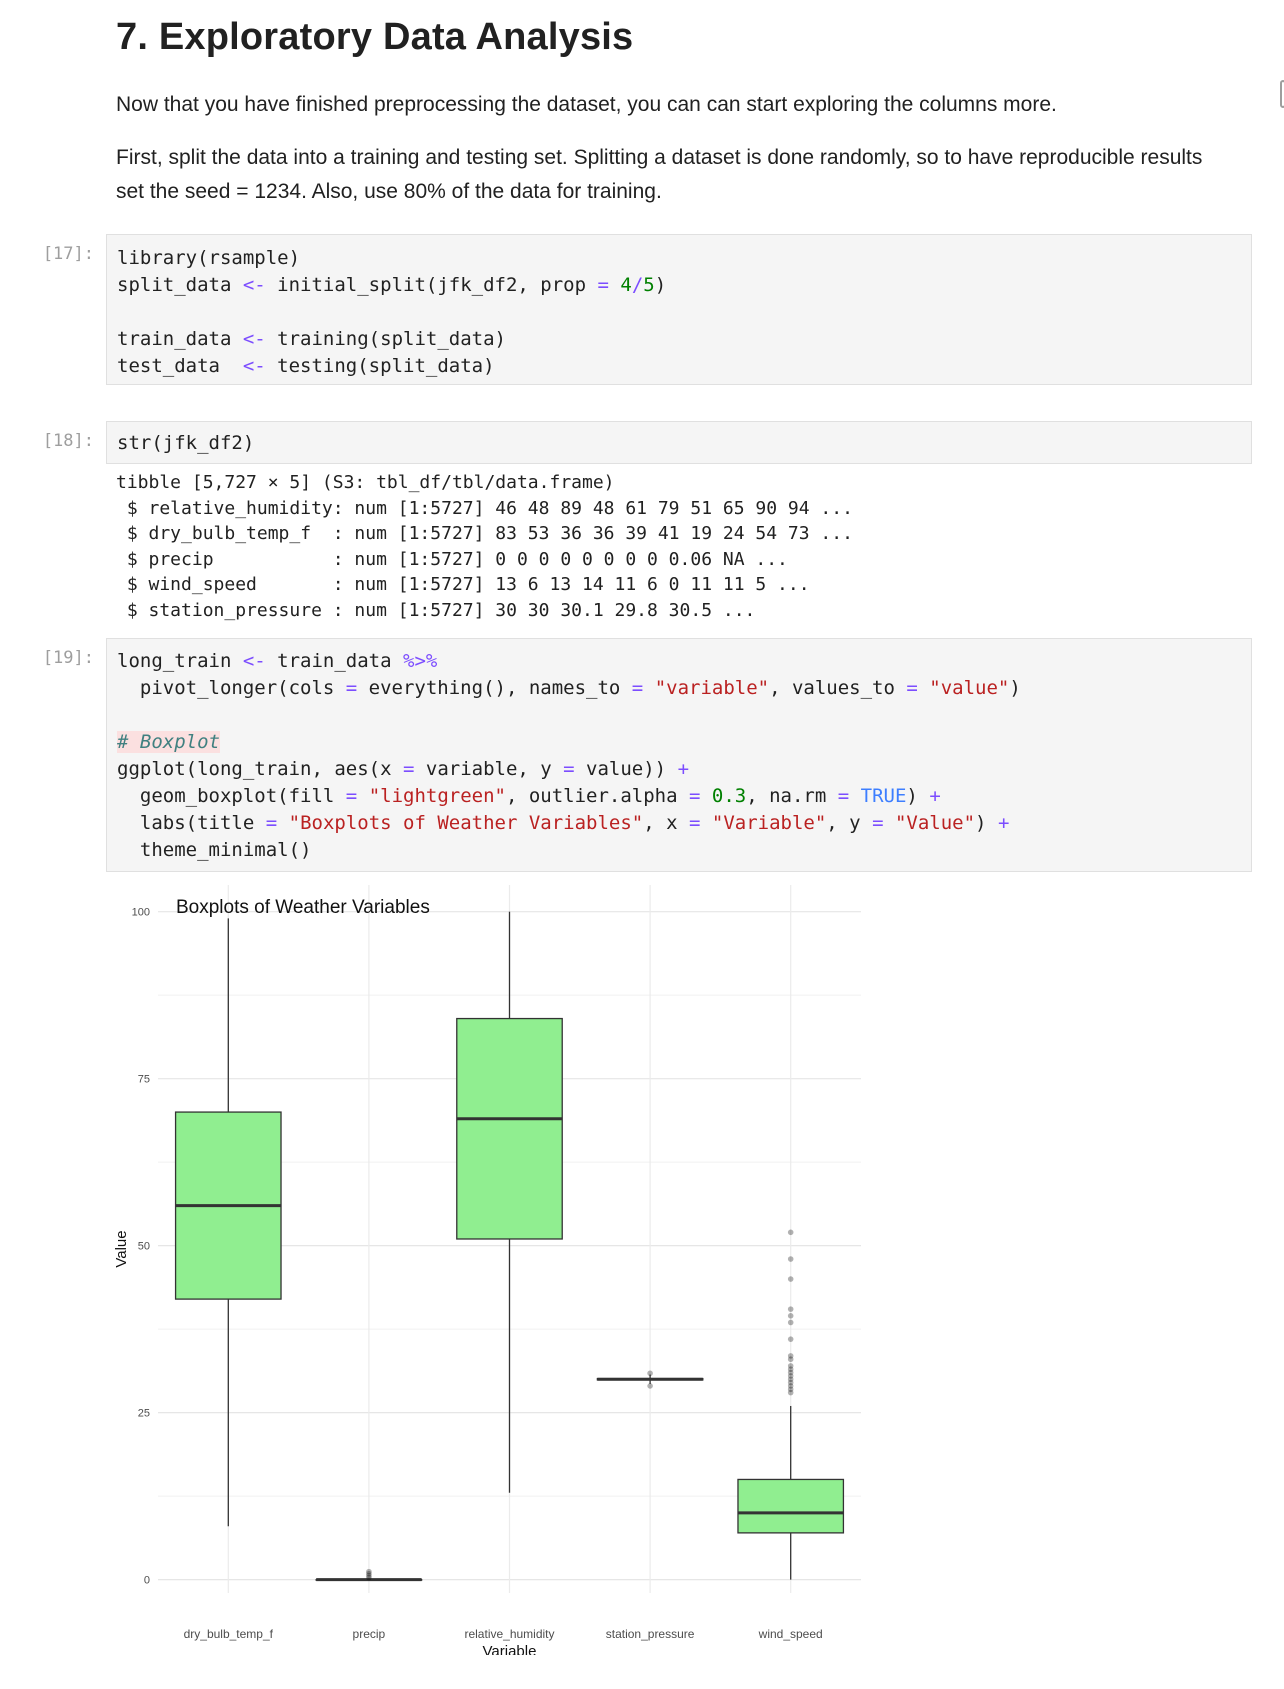 The image size is (1284, 1689). I want to click on code-line: theme_minimal(), so click(214, 850).